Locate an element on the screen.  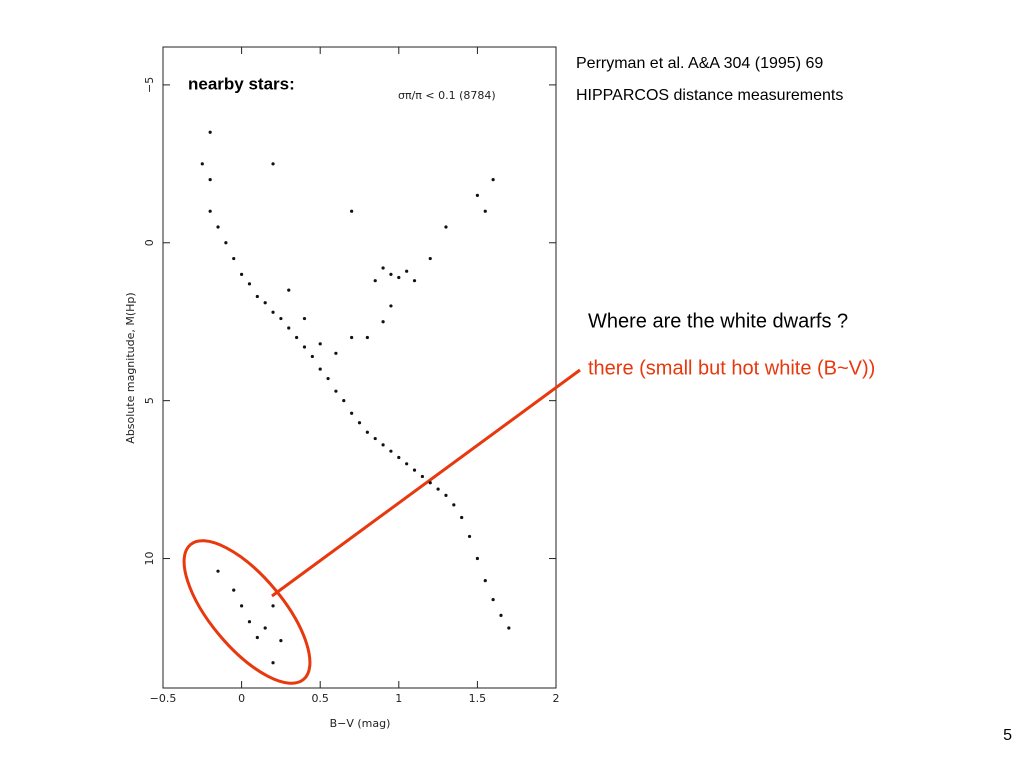
annotation: σπ/π < 0.1 (8784) is located at coordinates (447, 95).